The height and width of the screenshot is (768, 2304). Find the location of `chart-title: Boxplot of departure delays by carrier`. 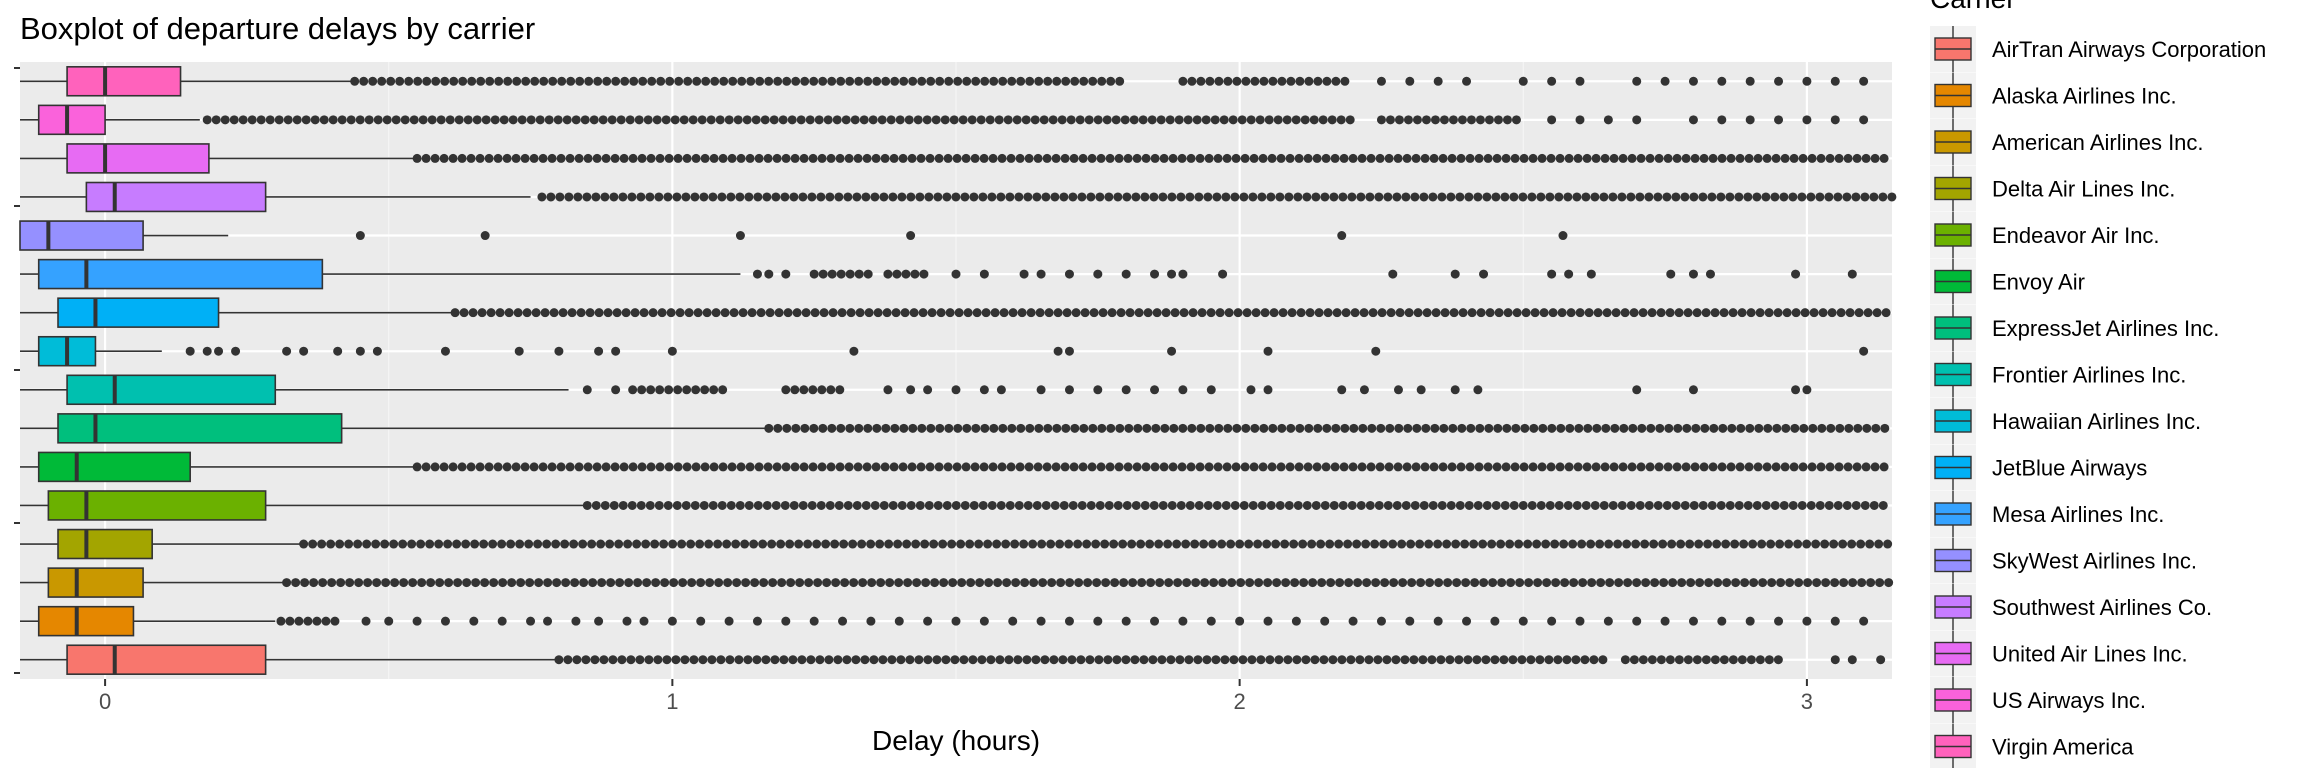

chart-title: Boxplot of departure delays by carrier is located at coordinates (277, 28).